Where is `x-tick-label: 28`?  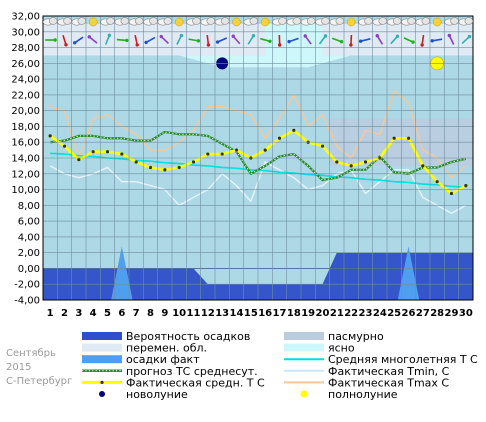 x-tick-label: 28 is located at coordinates (437, 313).